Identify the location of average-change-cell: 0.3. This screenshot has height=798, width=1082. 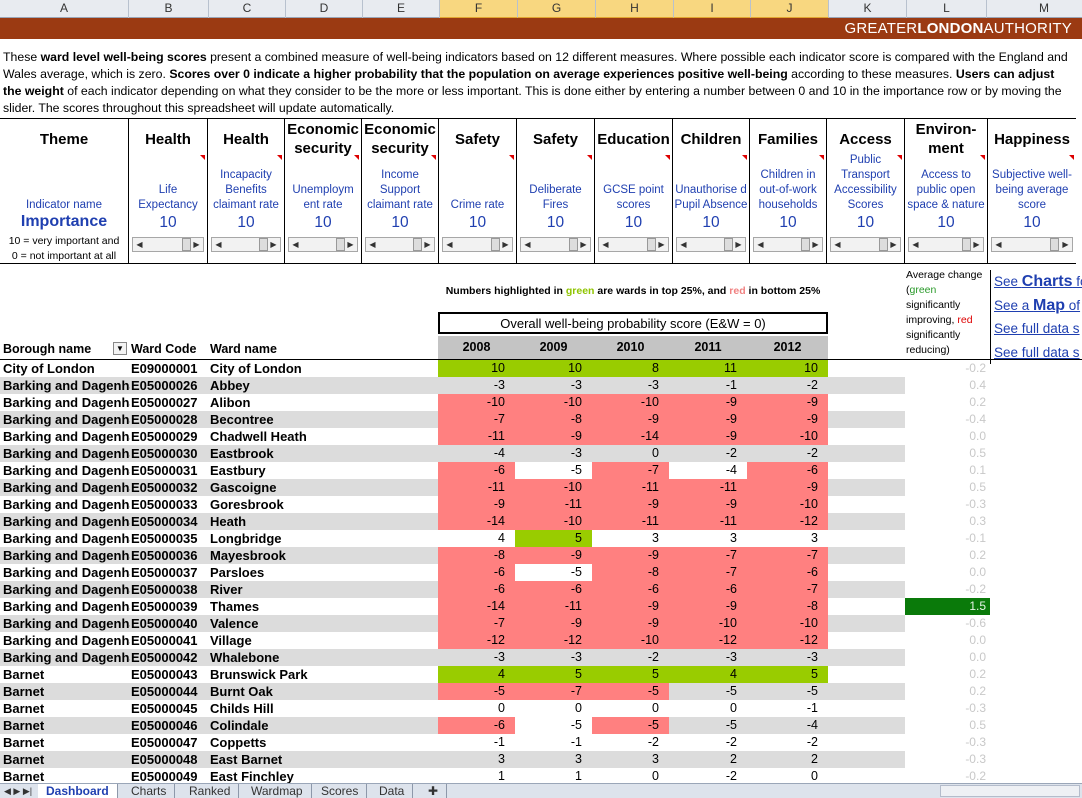
(977, 521).